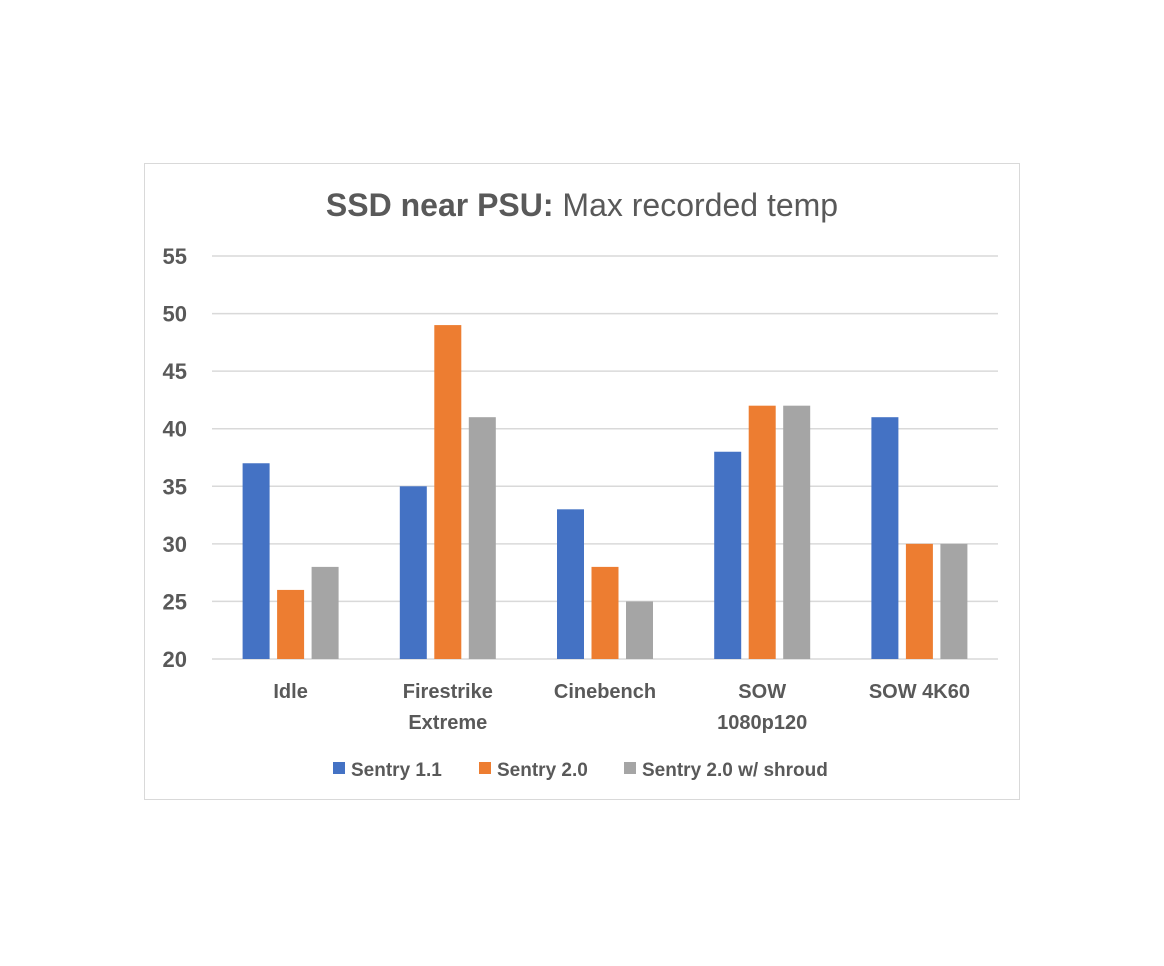 This screenshot has width=1164, height=966. Describe the element at coordinates (175, 659) in the screenshot. I see `y-tick-label-20: 20` at that location.